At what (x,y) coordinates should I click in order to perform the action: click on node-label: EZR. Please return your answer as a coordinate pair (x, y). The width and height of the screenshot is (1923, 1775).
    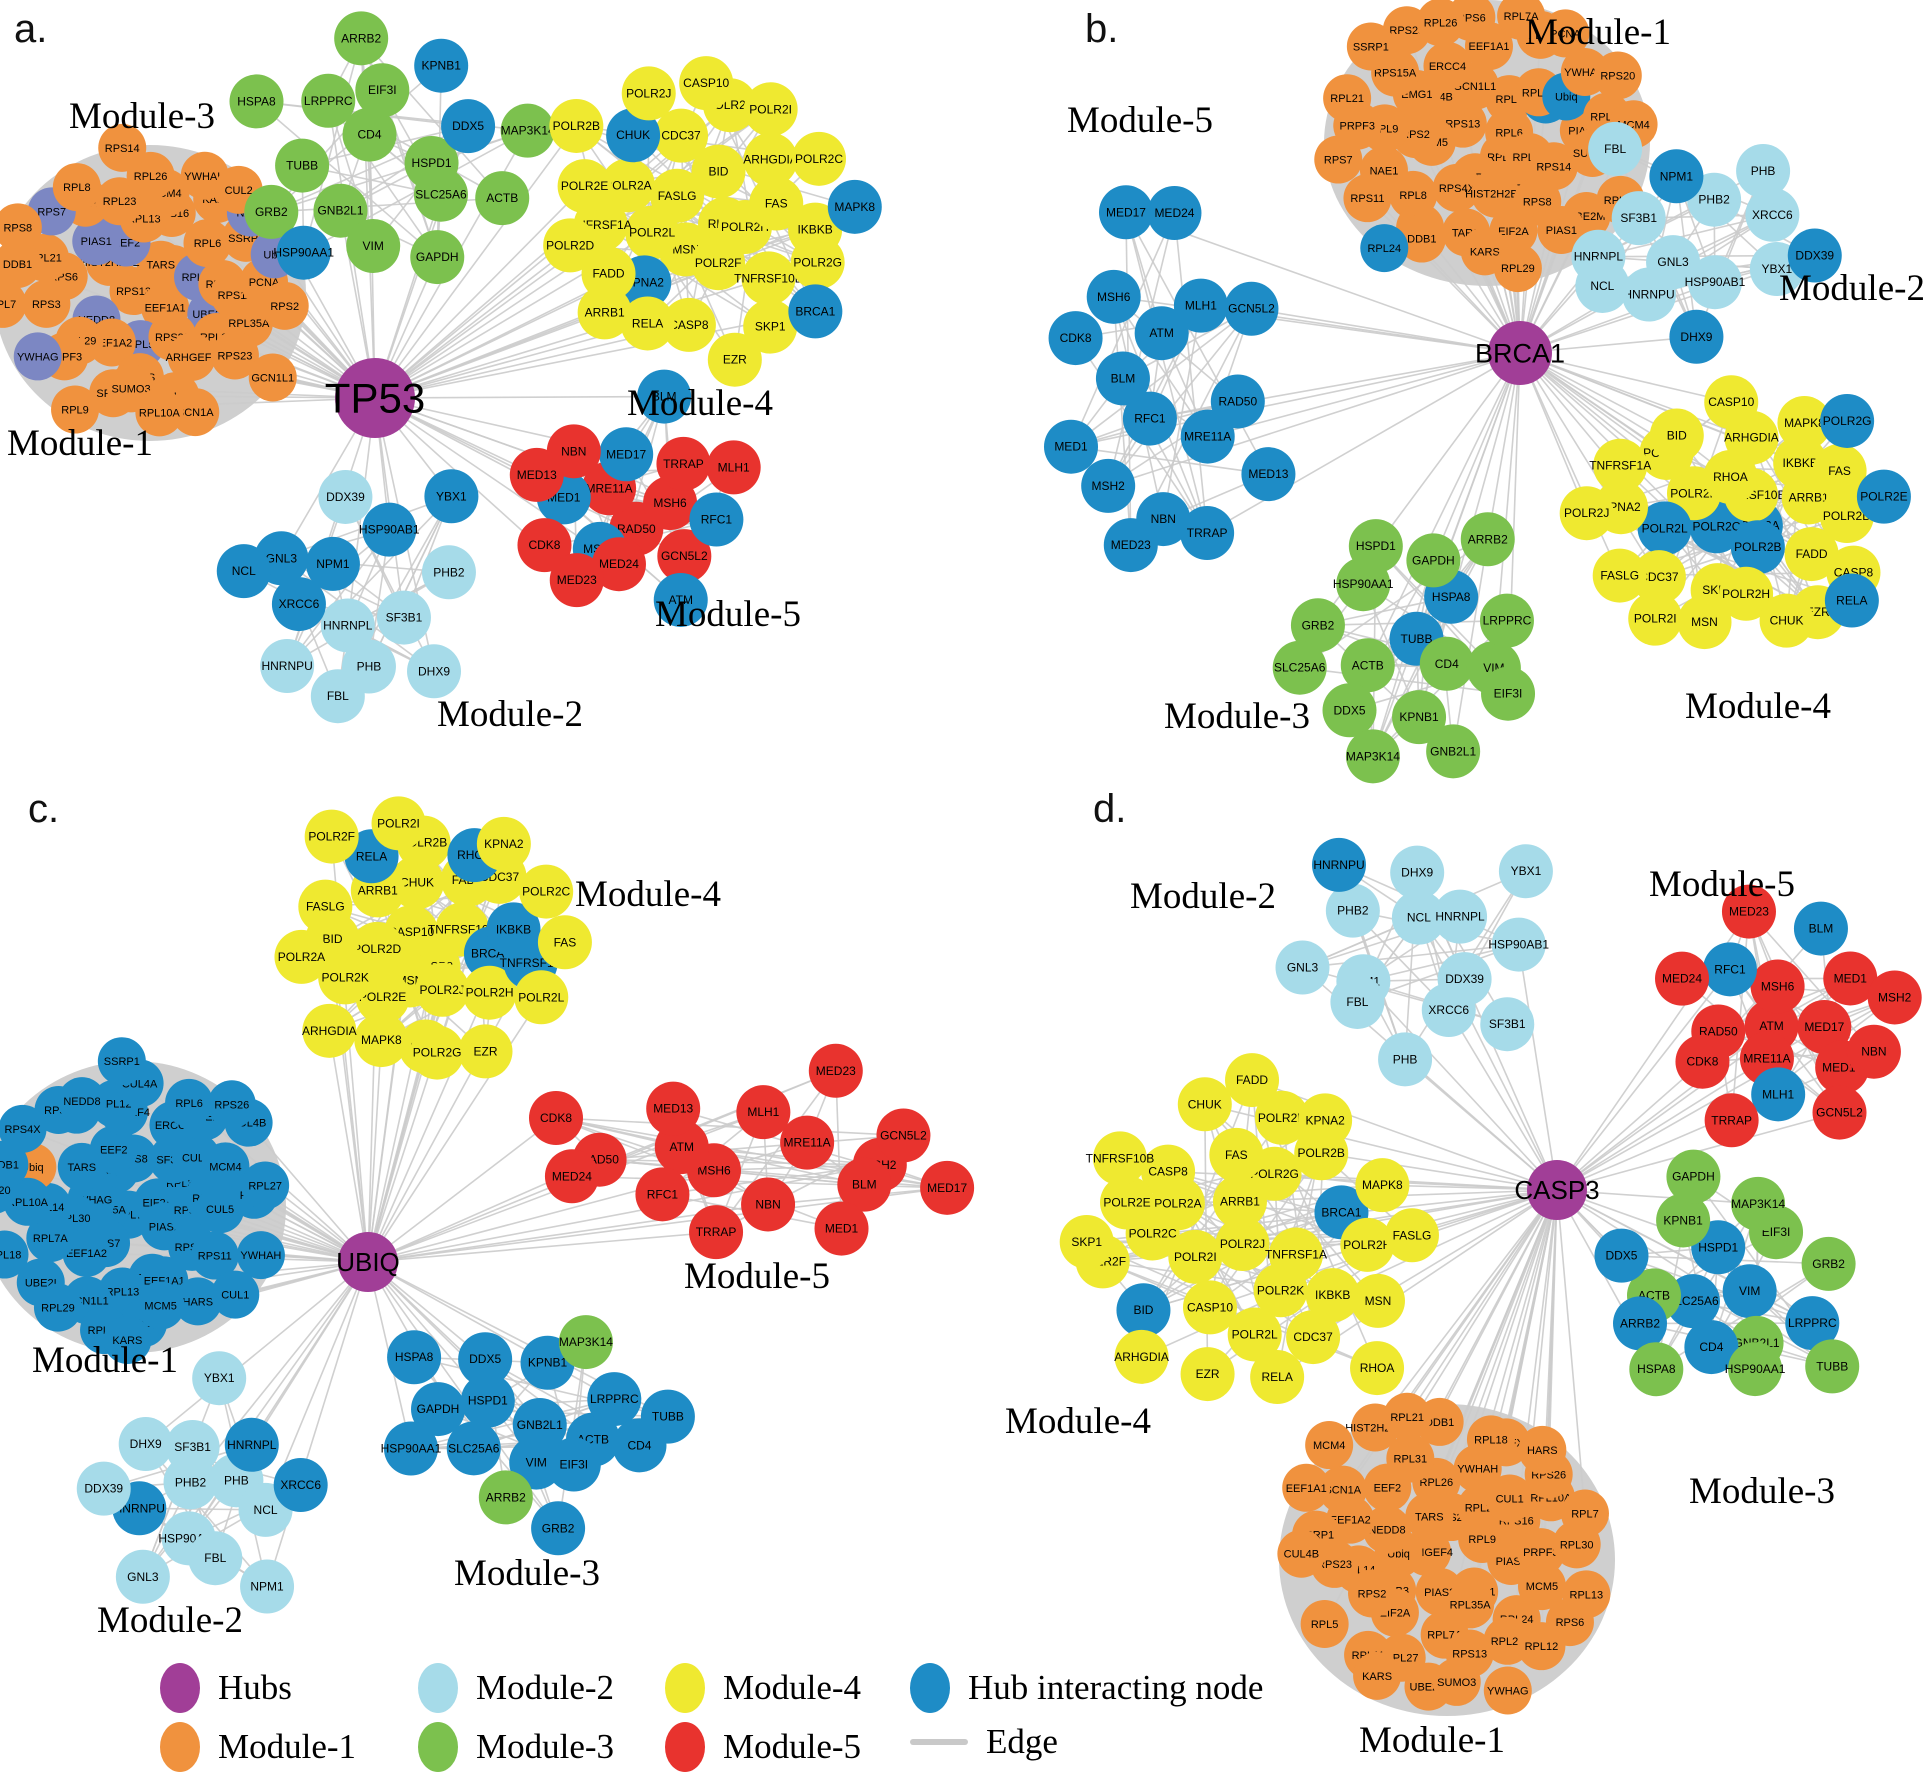
    Looking at the image, I should click on (1208, 1374).